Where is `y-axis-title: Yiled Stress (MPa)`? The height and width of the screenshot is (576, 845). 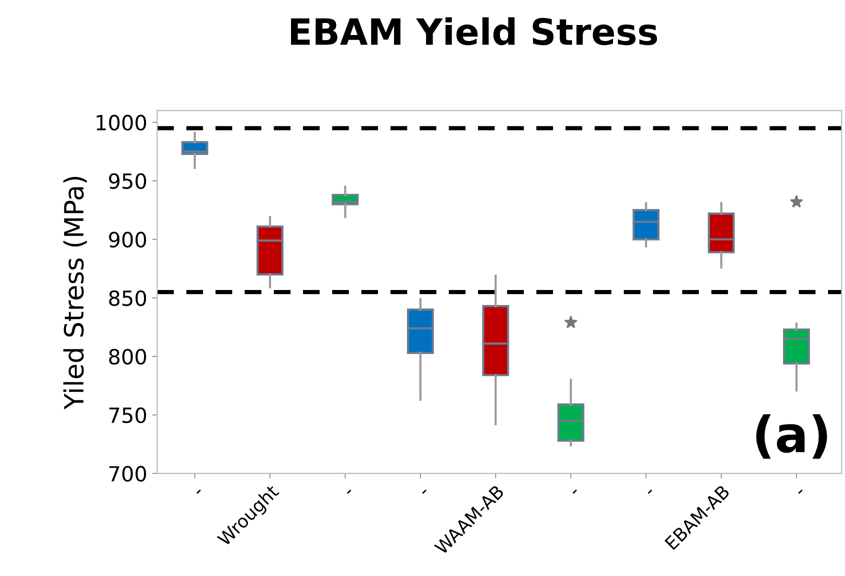 y-axis-title: Yiled Stress (MPa) is located at coordinates (75, 293).